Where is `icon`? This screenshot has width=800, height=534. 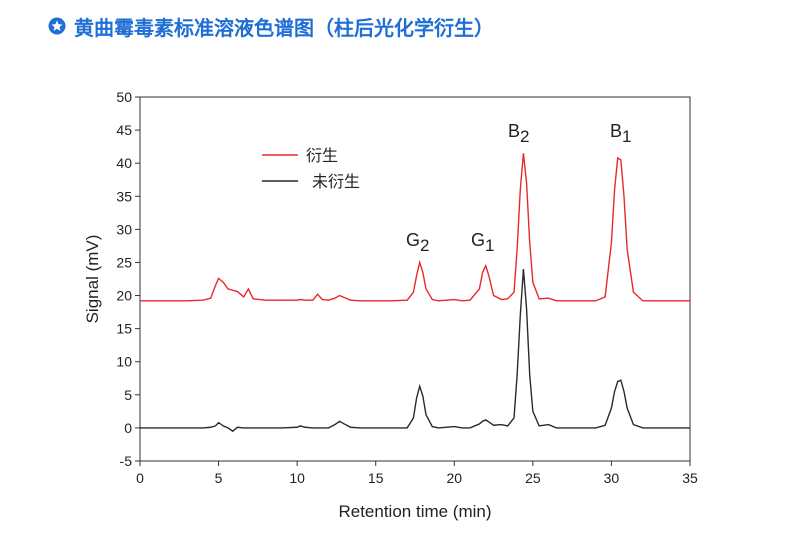
icon is located at coordinates (57, 26).